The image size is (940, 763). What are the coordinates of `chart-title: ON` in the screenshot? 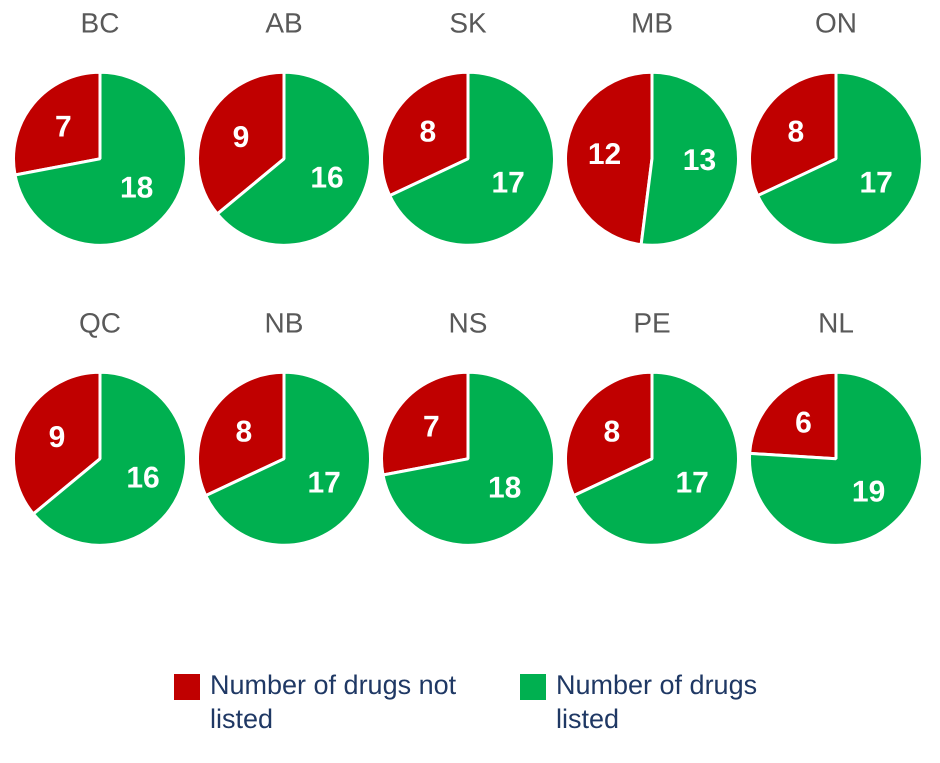 It's located at (836, 23).